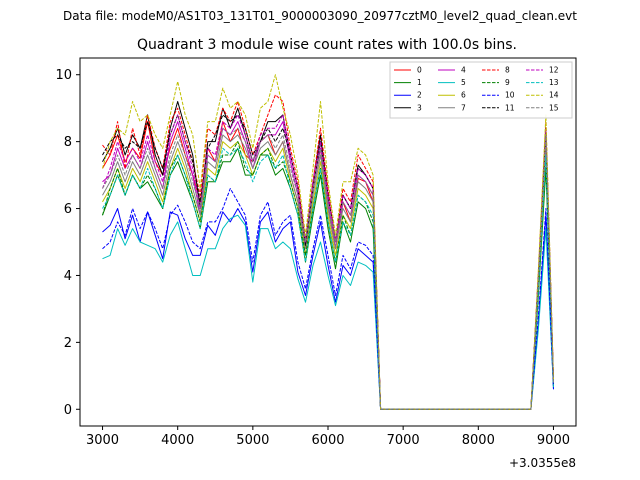  Describe the element at coordinates (403, 440) in the screenshot. I see `x-tick-label: 7000` at that location.